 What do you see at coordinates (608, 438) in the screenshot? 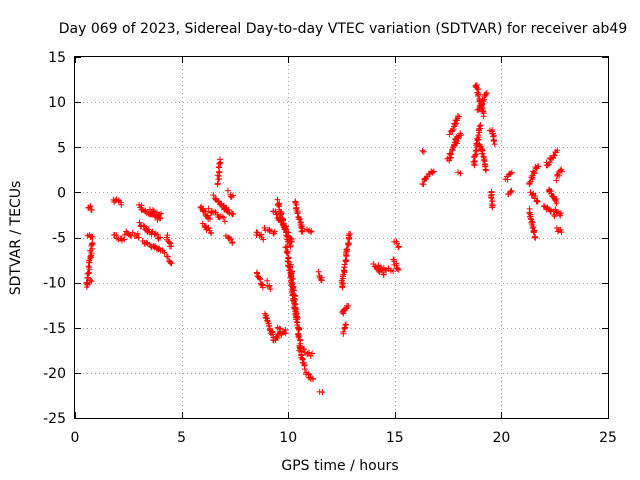
I see `x-tick-label: 25` at bounding box center [608, 438].